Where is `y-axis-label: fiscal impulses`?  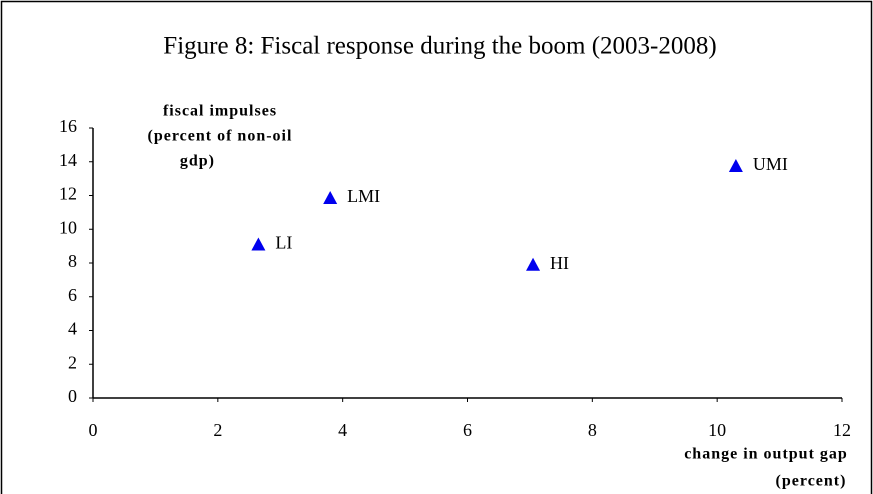 y-axis-label: fiscal impulses is located at coordinates (220, 111).